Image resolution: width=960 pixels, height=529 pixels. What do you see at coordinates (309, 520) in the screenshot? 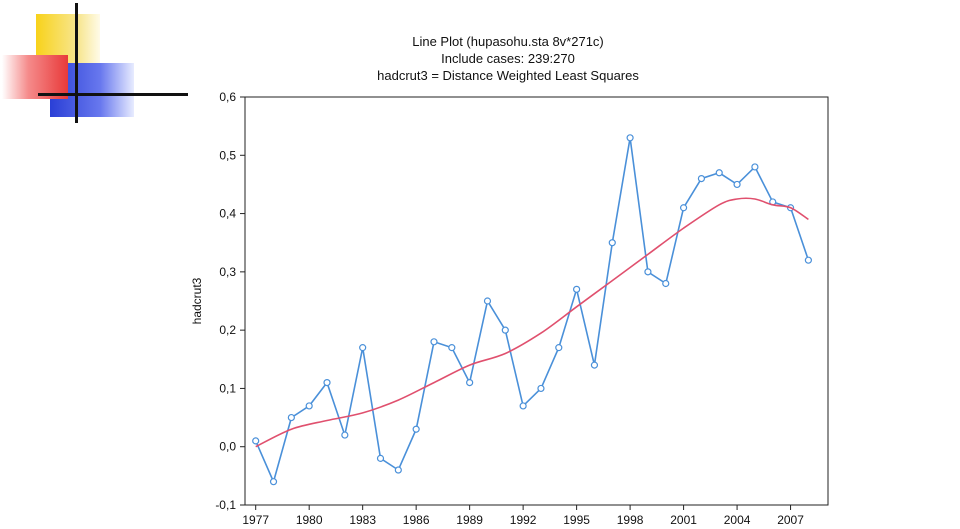
I see `x-tick-label: 1980` at bounding box center [309, 520].